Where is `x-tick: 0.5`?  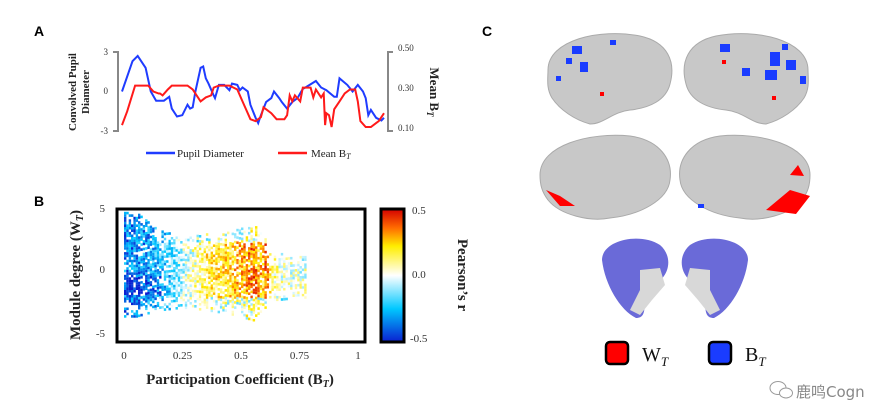
x-tick: 0.5 is located at coordinates (241, 356).